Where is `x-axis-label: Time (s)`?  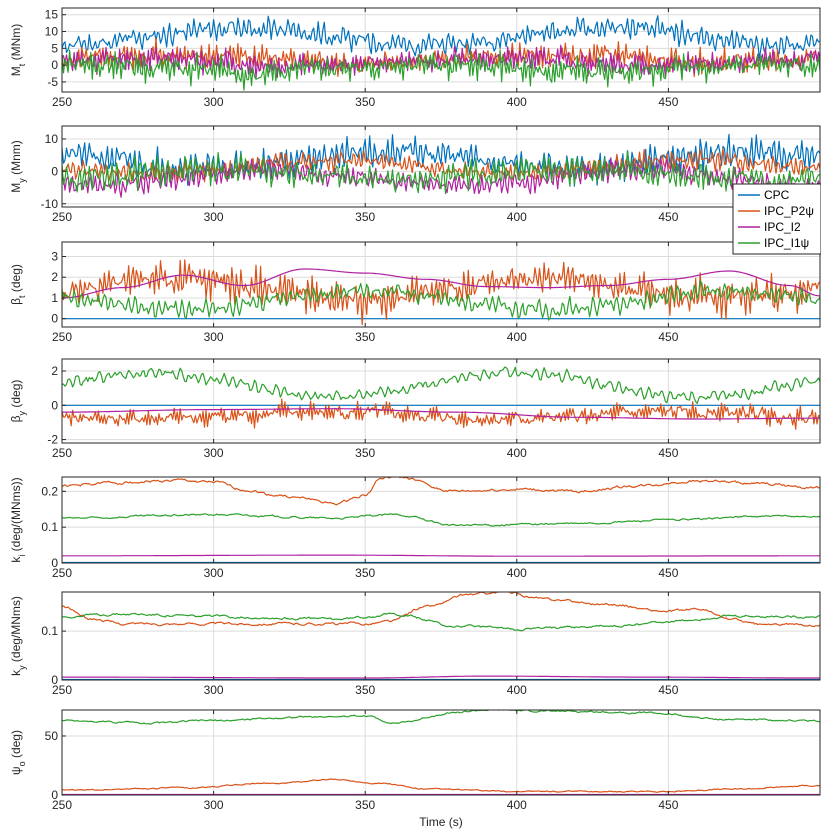 x-axis-label: Time (s) is located at coordinates (441, 822).